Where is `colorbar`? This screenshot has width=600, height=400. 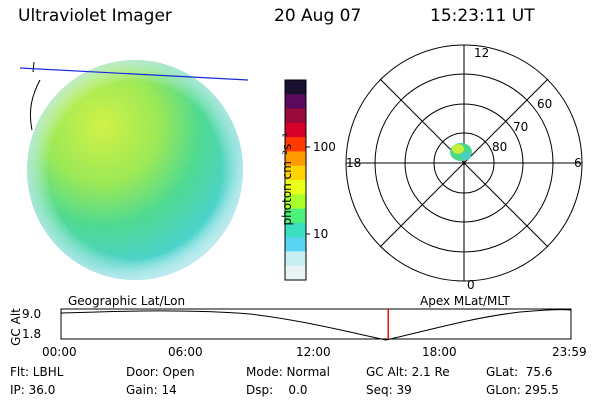 colorbar is located at coordinates (295, 180).